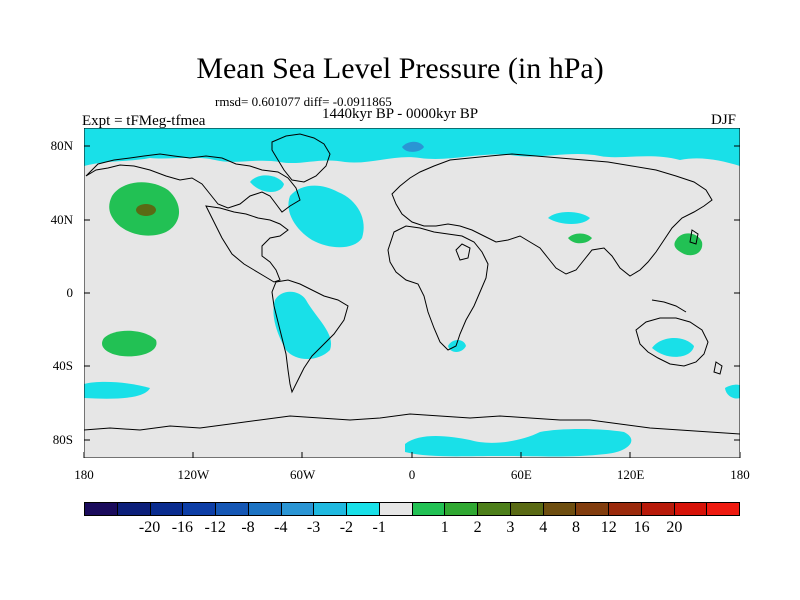 This screenshot has height=600, width=800. I want to click on colorbar-label: -8, so click(248, 527).